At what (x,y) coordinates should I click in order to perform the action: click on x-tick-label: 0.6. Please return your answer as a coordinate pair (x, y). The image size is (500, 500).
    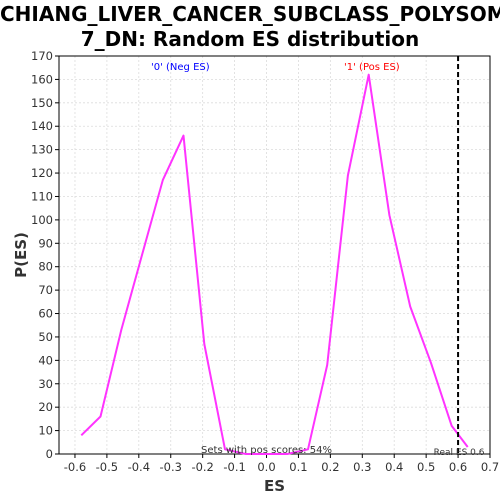
    Looking at the image, I should click on (458, 467).